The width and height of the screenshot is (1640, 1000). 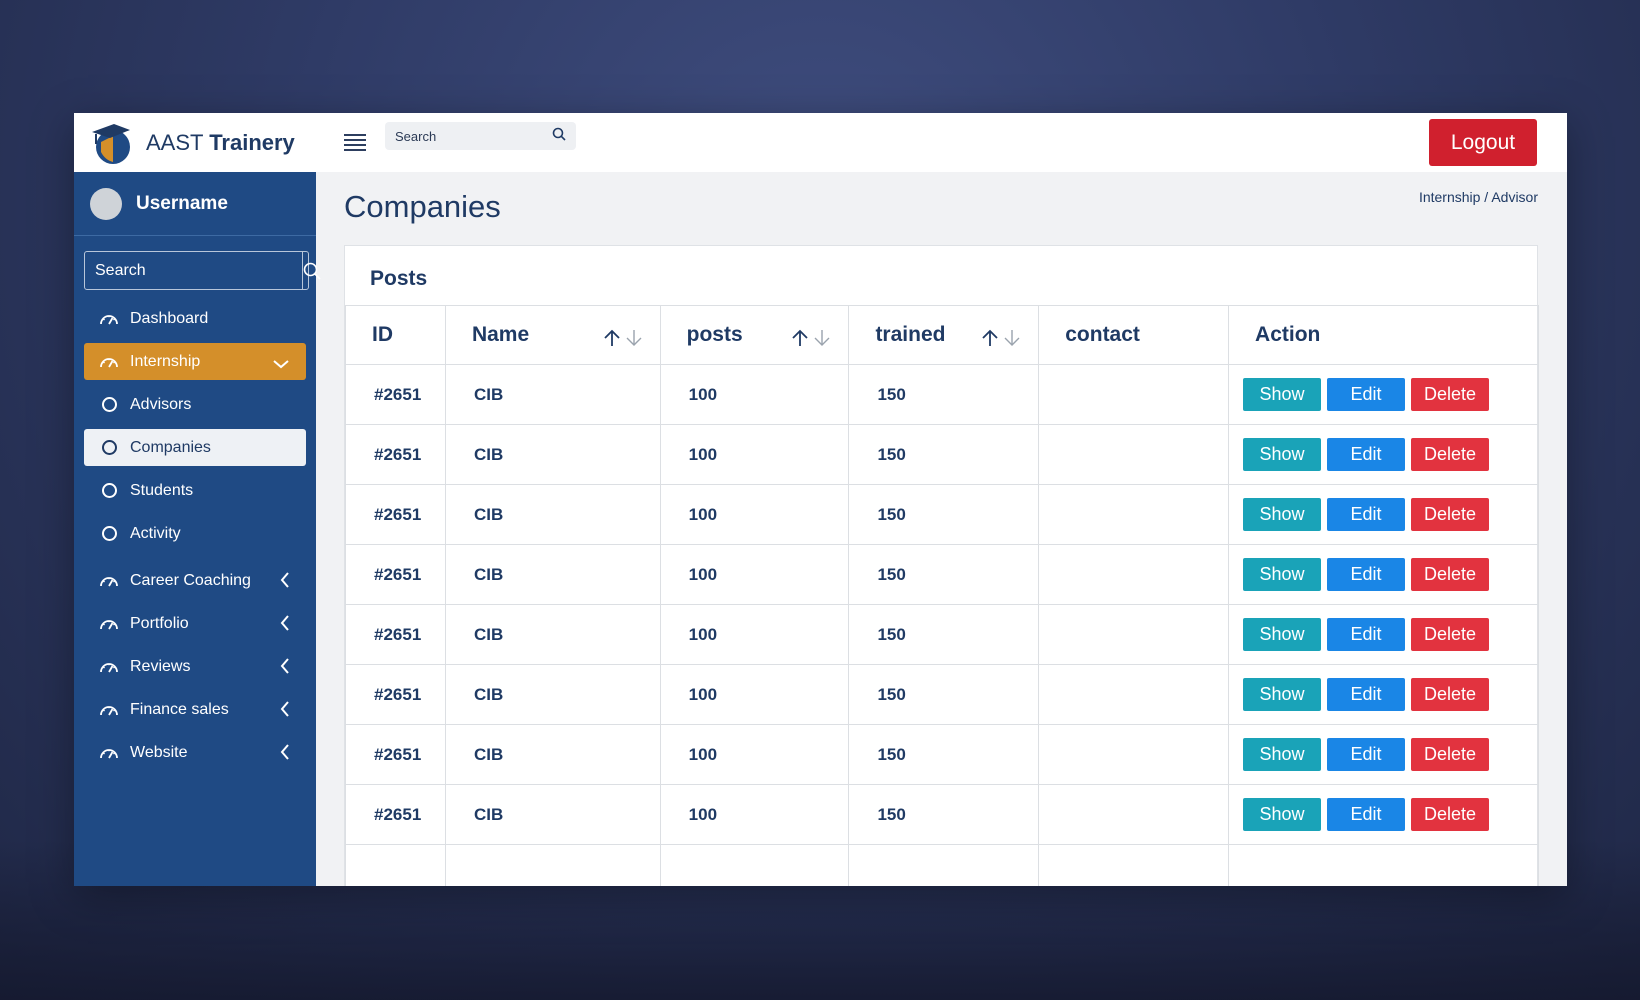 What do you see at coordinates (195, 318) in the screenshot?
I see `sidebar-item-dashboard: Dashboard` at bounding box center [195, 318].